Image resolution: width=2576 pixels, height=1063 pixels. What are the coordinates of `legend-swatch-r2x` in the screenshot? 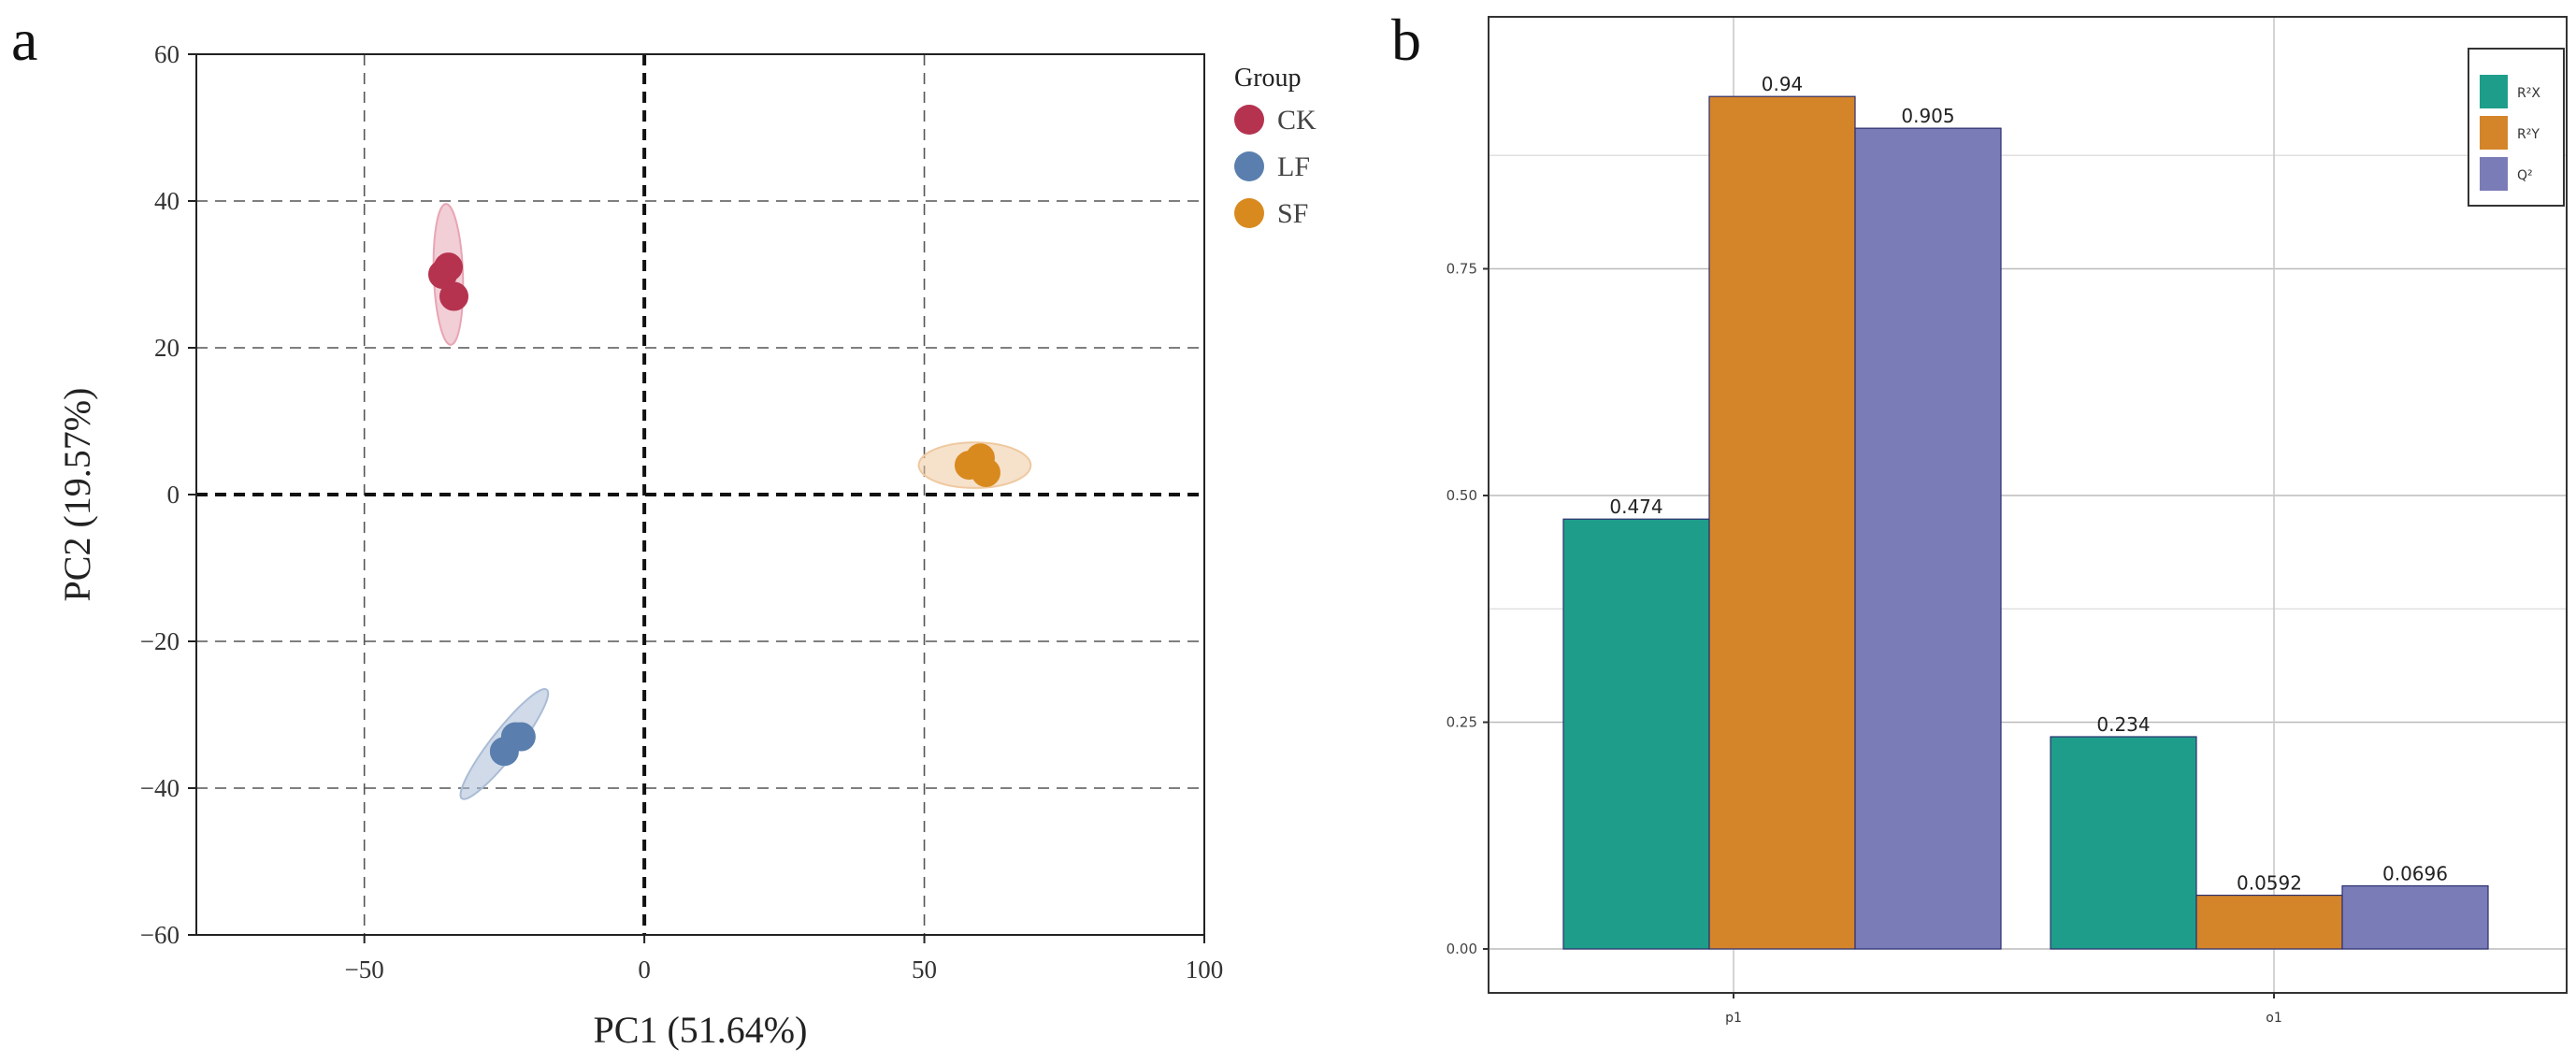 It's located at (2494, 91).